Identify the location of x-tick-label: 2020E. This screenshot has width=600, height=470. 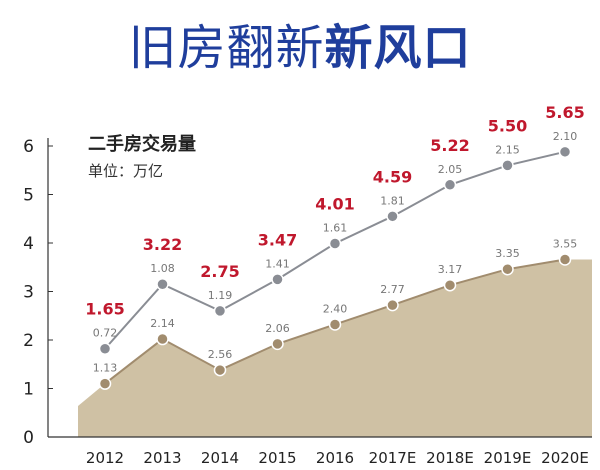
(565, 458).